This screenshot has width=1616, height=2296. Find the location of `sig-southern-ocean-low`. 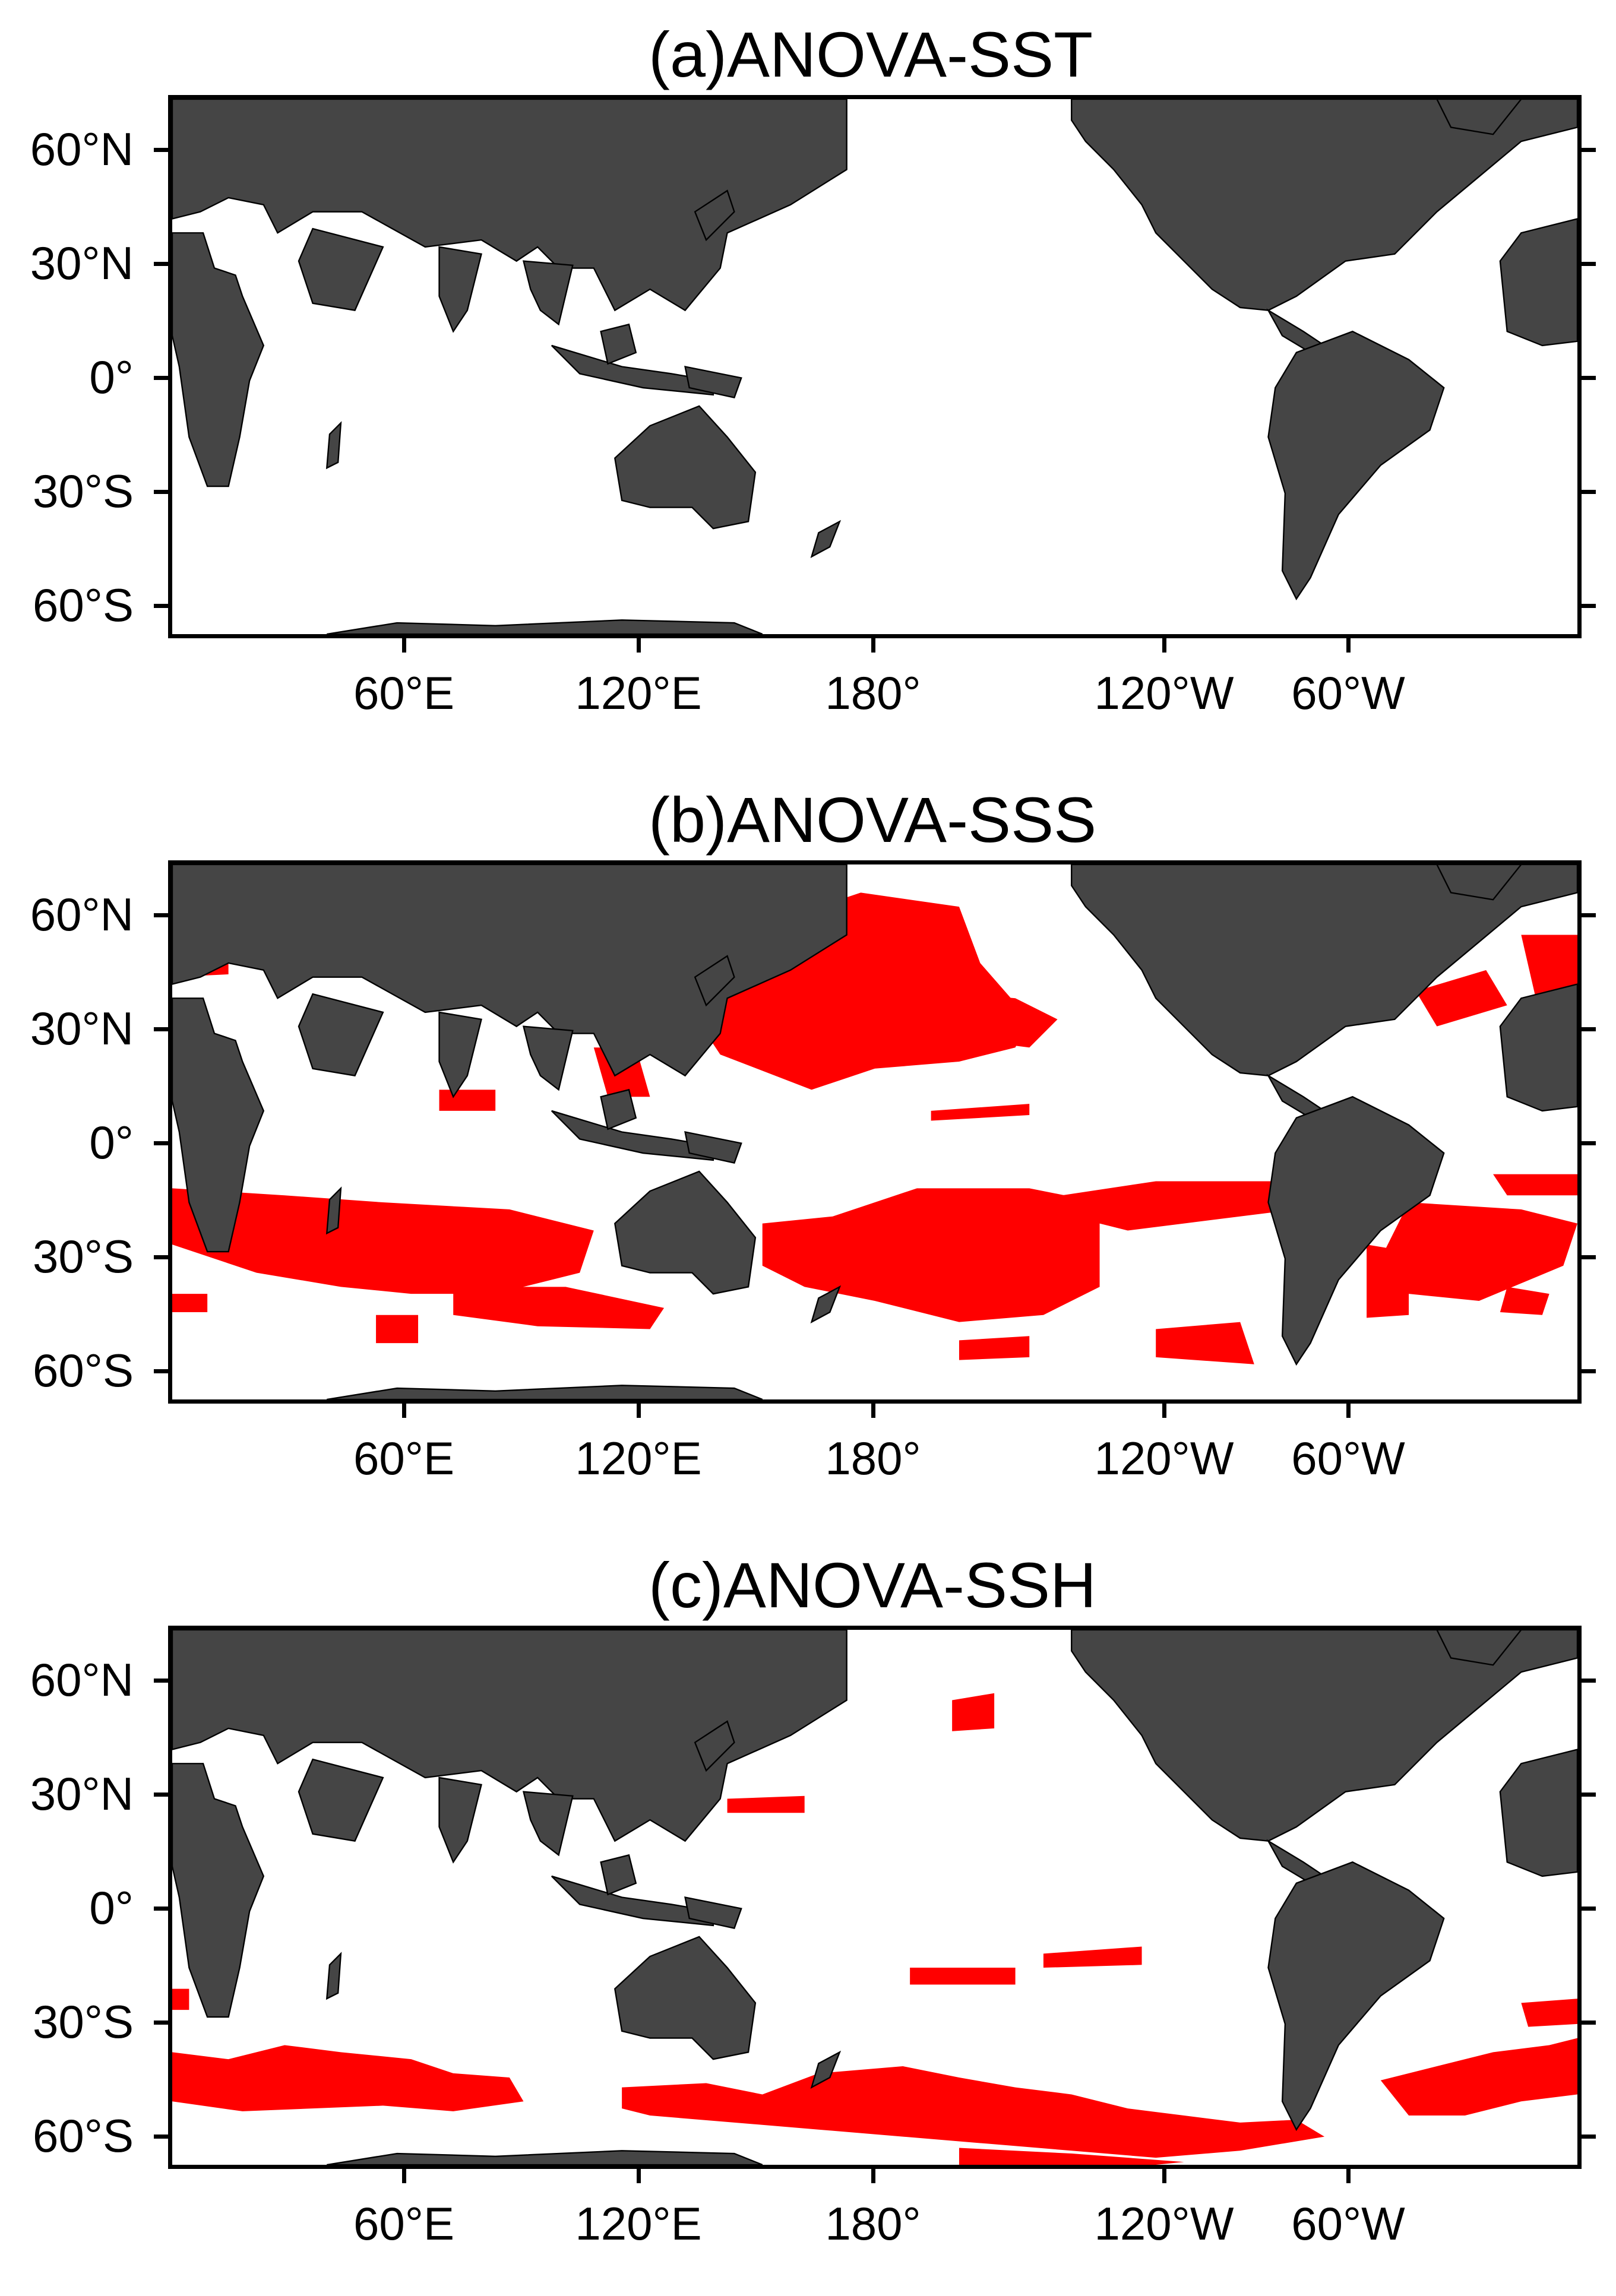

sig-southern-ocean-low is located at coordinates (1071, 2156).